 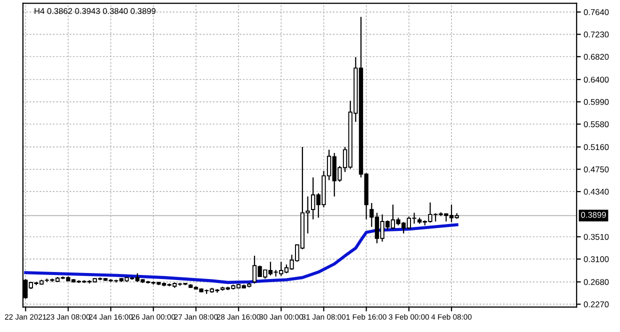 What do you see at coordinates (593, 215) in the screenshot?
I see `ref-line-label: 0.3899` at bounding box center [593, 215].